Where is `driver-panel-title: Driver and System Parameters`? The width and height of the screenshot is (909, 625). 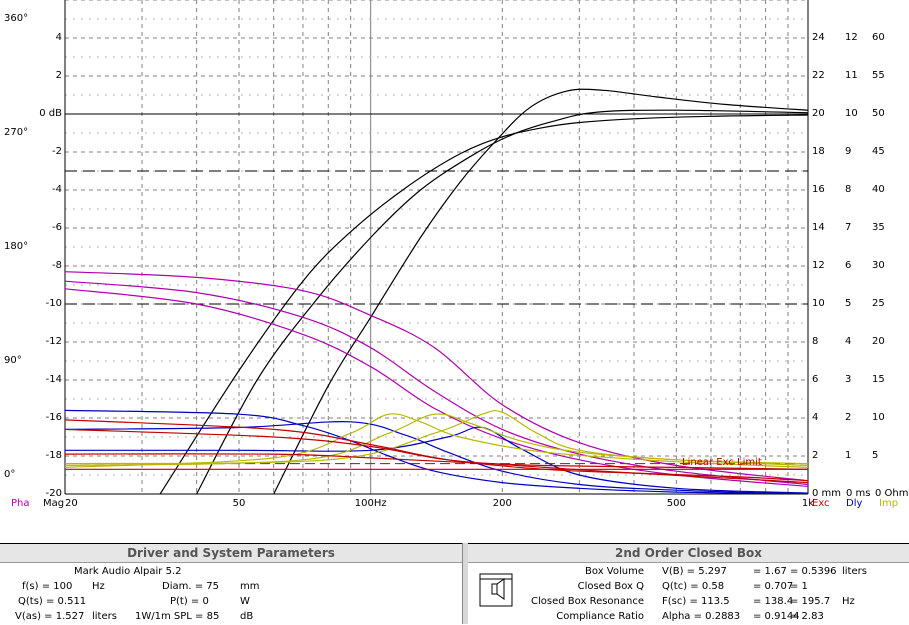 driver-panel-title: Driver and System Parameters is located at coordinates (231, 553).